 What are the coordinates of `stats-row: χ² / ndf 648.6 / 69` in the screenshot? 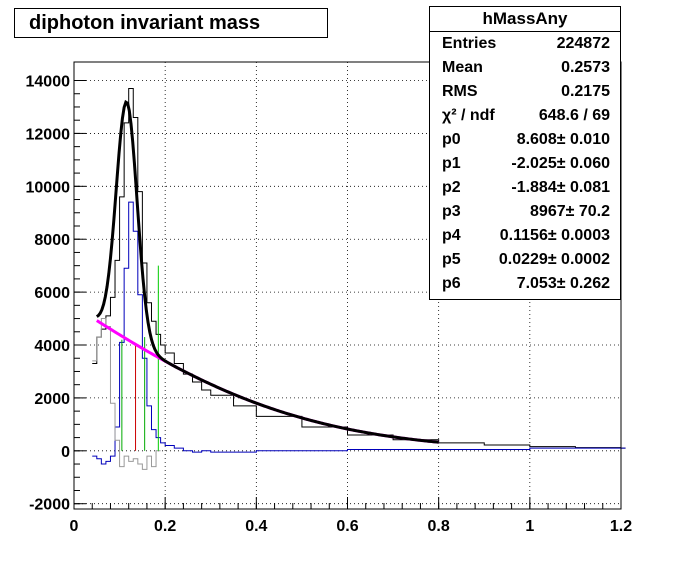 It's located at (525, 116).